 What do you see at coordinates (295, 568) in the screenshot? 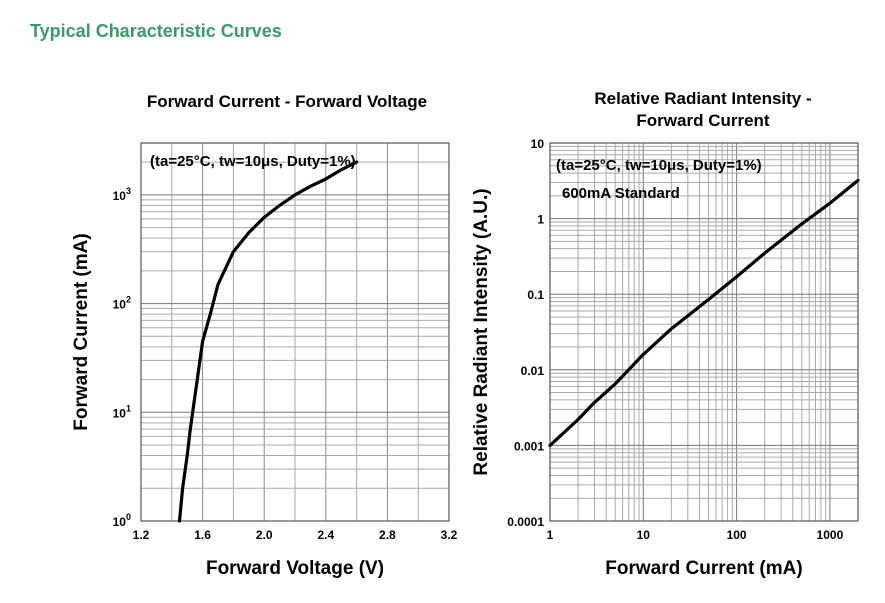
I see `x-axis-title: Forward Voltage (V)` at bounding box center [295, 568].